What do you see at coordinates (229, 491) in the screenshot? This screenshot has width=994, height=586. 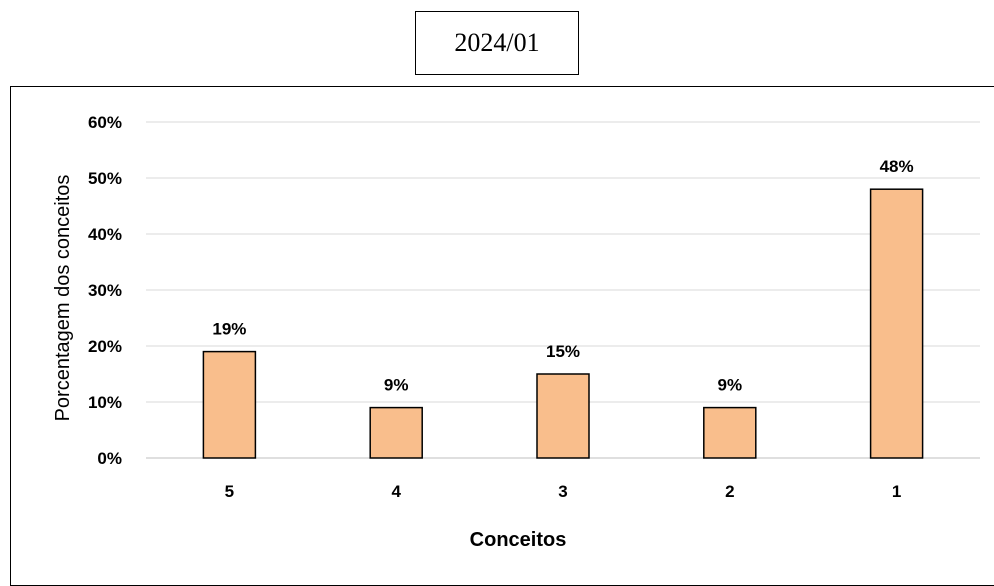 I see `x-tick-label-5: 5` at bounding box center [229, 491].